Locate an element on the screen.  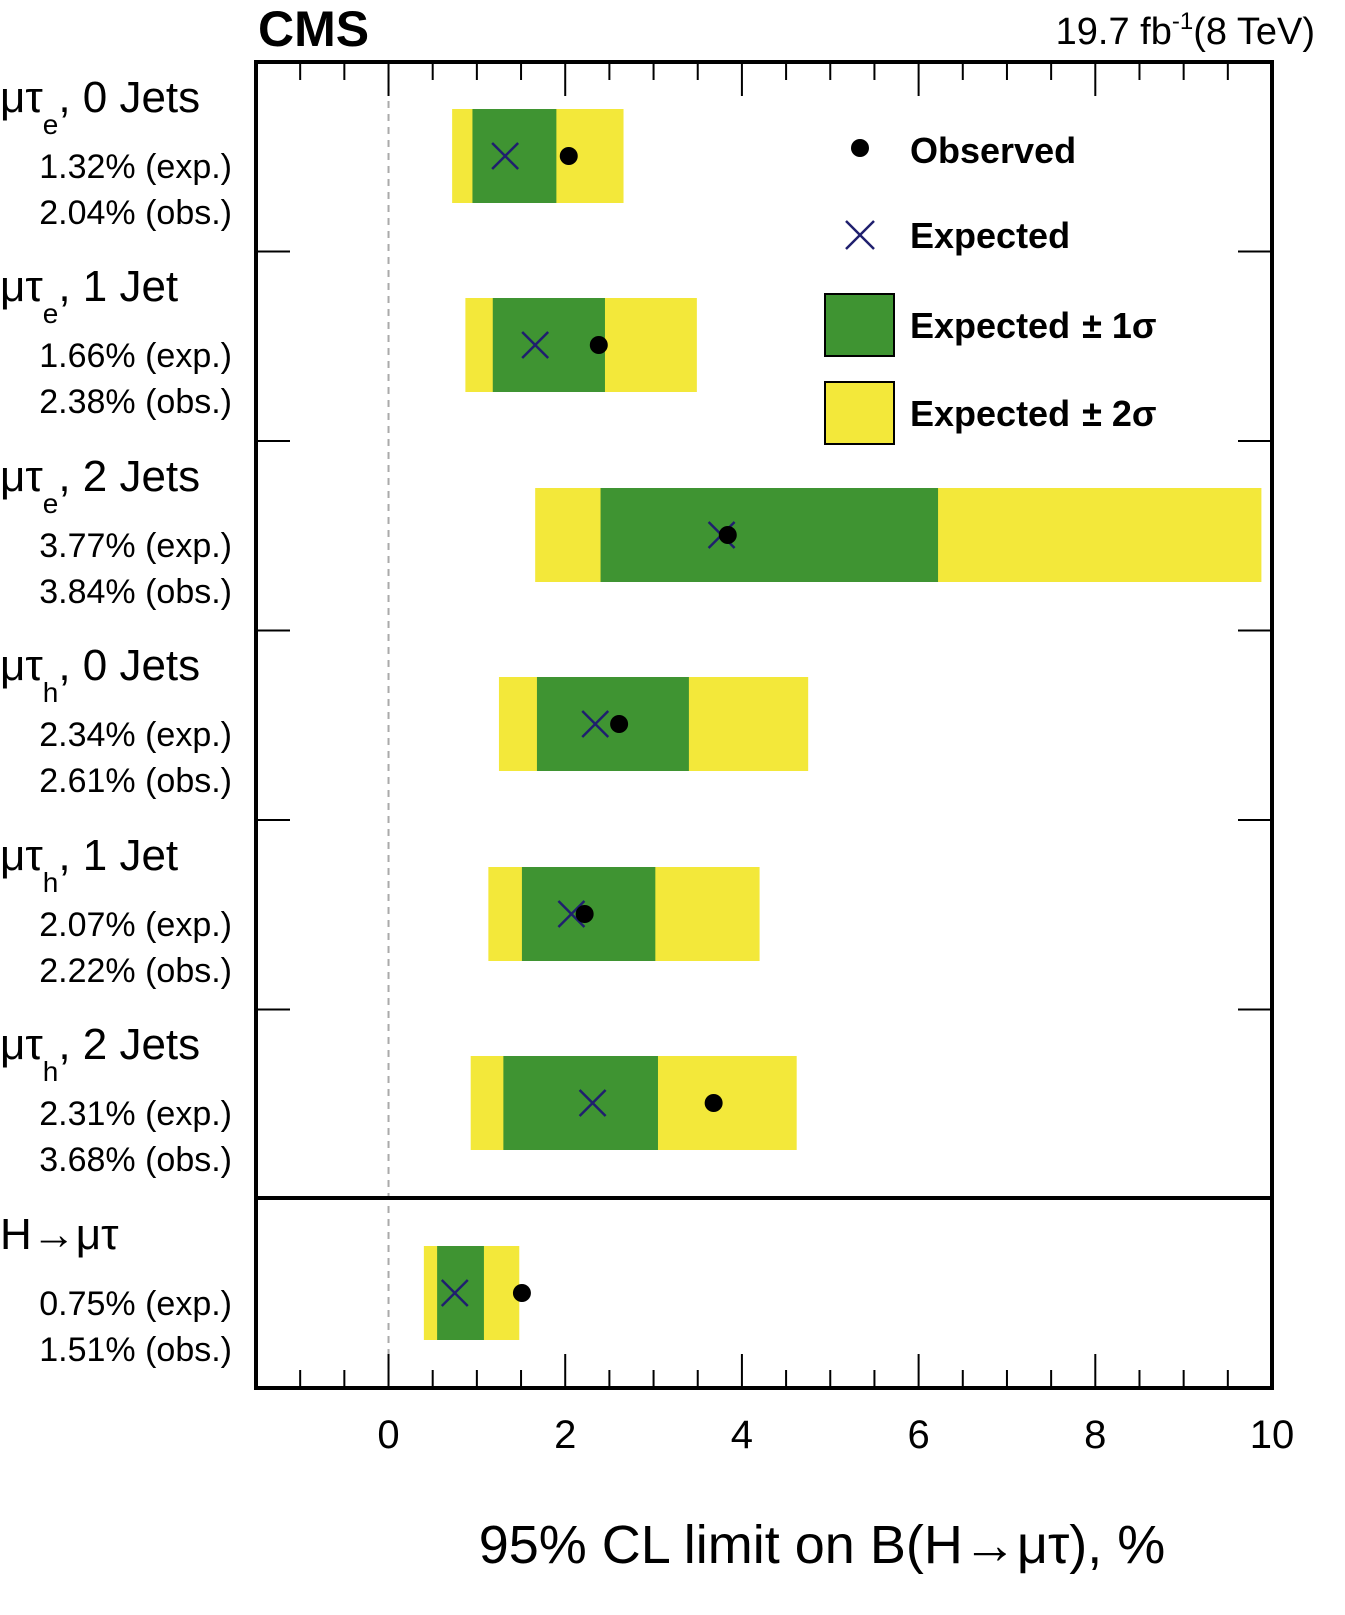
x-tick-label: 4 is located at coordinates (742, 1435).